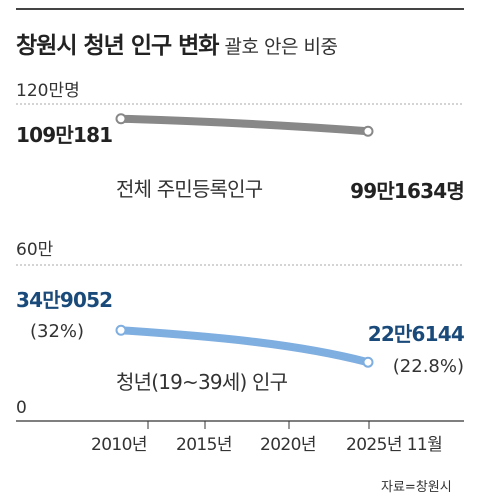  Describe the element at coordinates (416, 334) in the screenshot. I see `data-label-youth-end: 22만6144` at that location.